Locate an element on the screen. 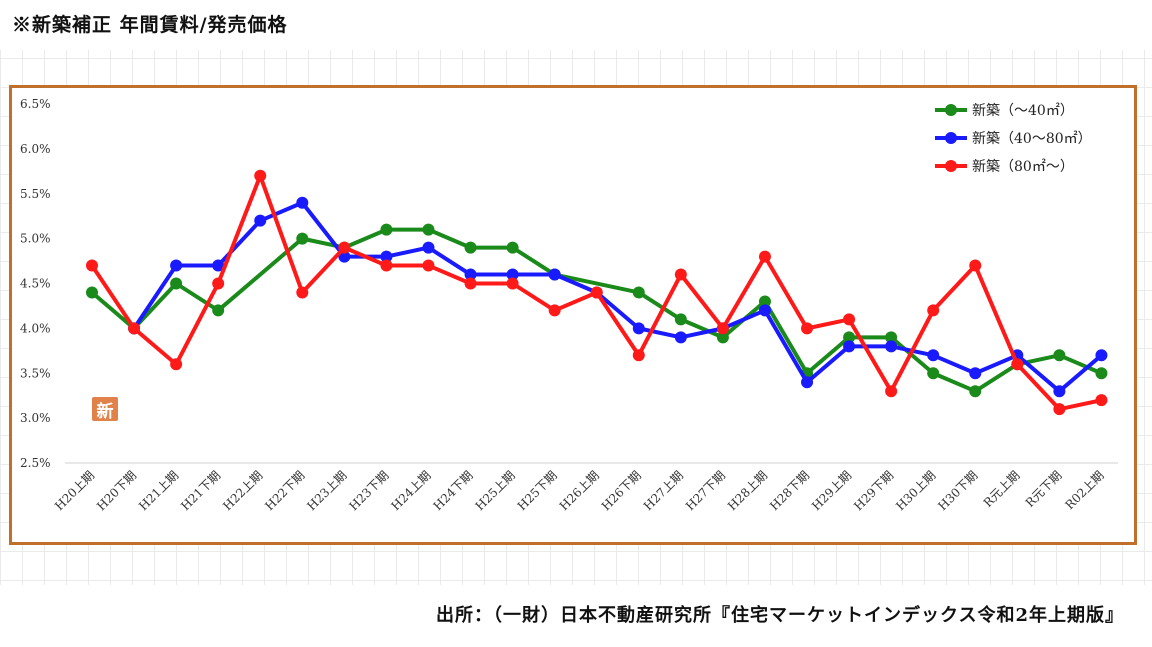  x-tick-label: H28下期 is located at coordinates (789, 490).